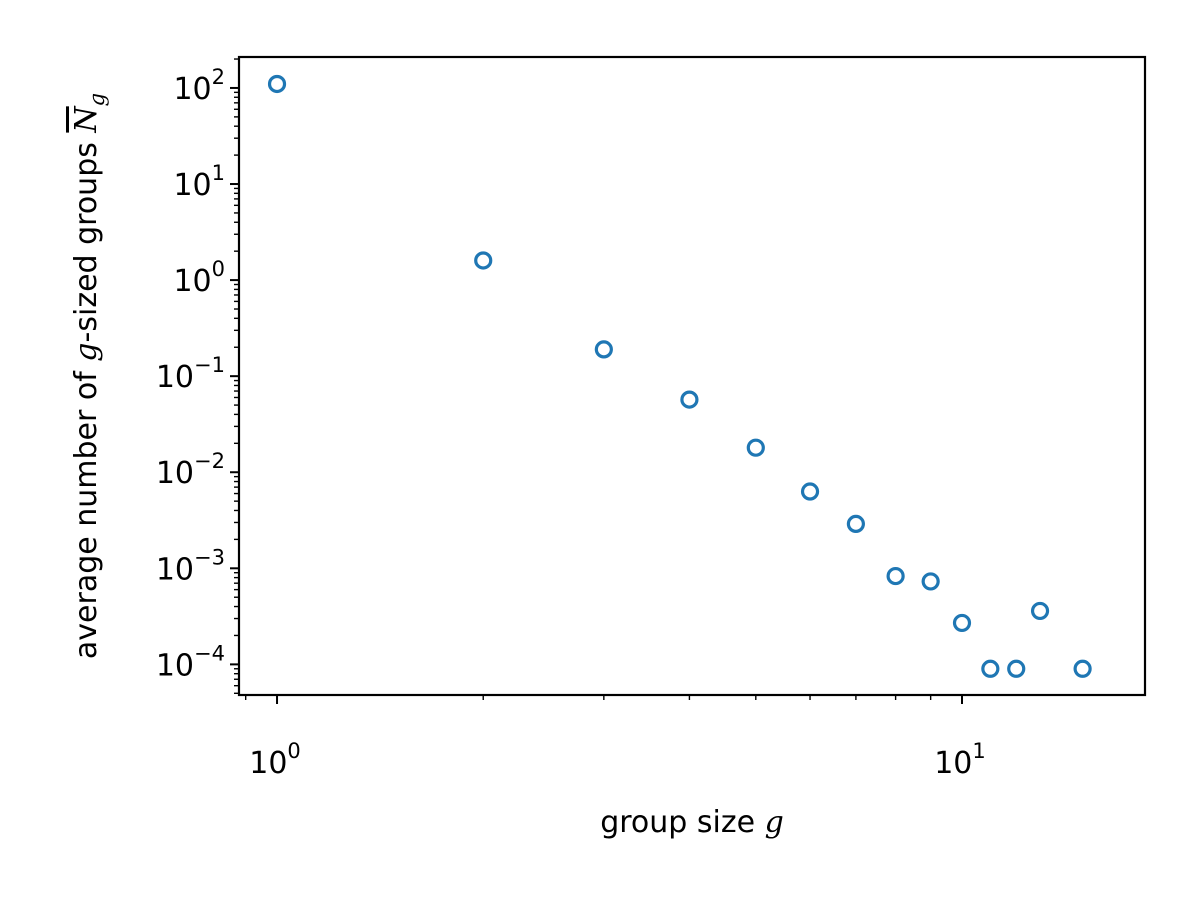 Image resolution: width=1200 pixels, height=900 pixels. Describe the element at coordinates (190, 566) in the screenshot. I see `y-tick-label: 10⁻³` at that location.